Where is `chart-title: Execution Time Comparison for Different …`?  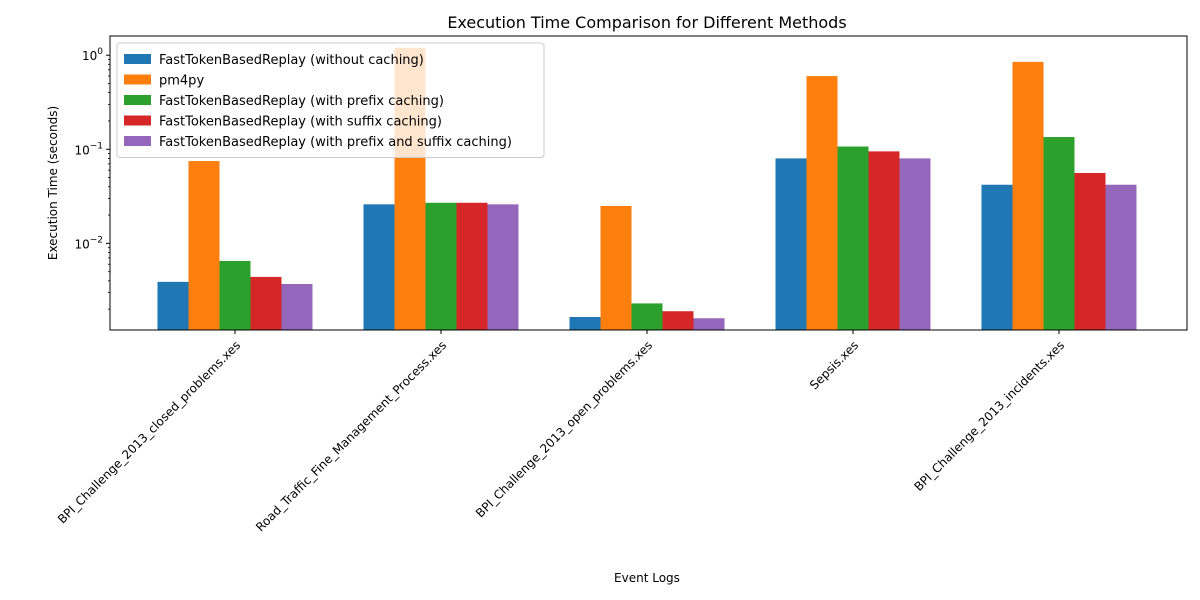
chart-title: Execution Time Comparison for Different … is located at coordinates (646, 22).